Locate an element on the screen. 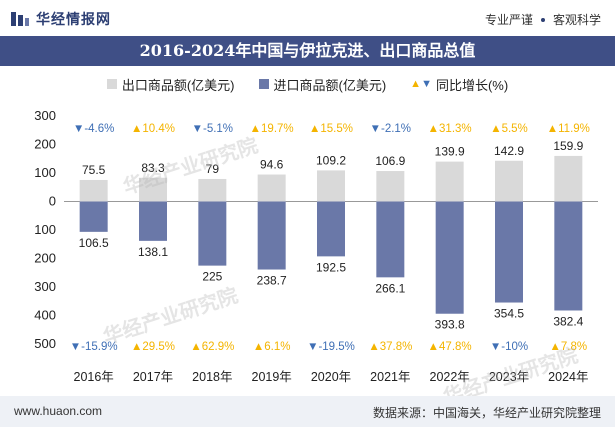 The width and height of the screenshot is (615, 427). x-tick-label: 2020年 is located at coordinates (331, 377).